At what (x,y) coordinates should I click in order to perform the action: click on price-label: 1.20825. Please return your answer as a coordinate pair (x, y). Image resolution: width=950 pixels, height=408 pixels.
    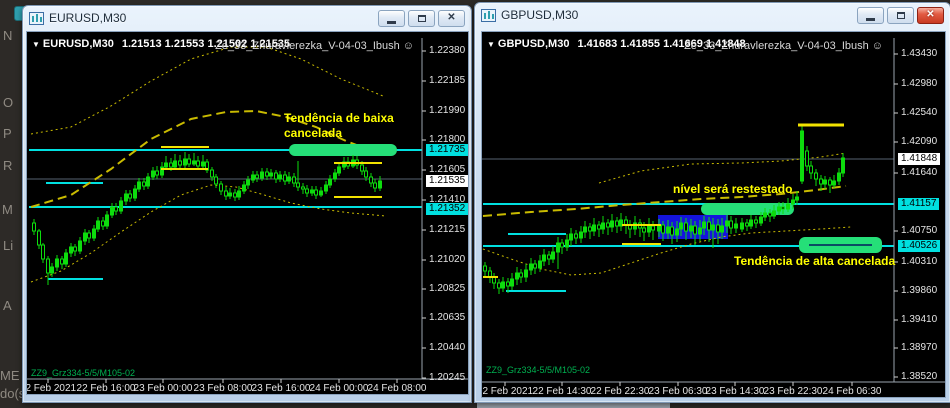
    Looking at the image, I should click on (447, 288).